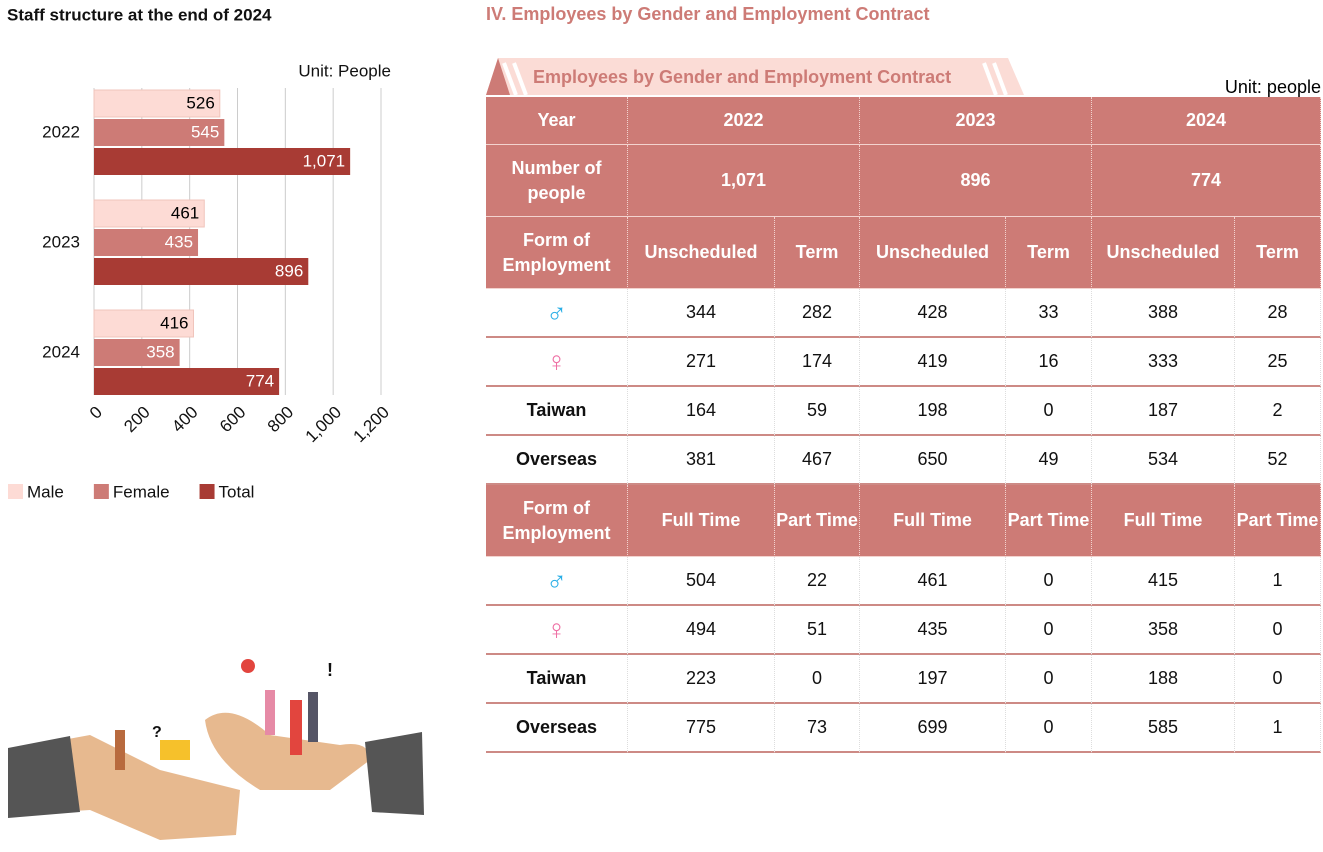 The height and width of the screenshot is (852, 1323). What do you see at coordinates (1278, 460) in the screenshot?
I see `data-cell: 52` at bounding box center [1278, 460].